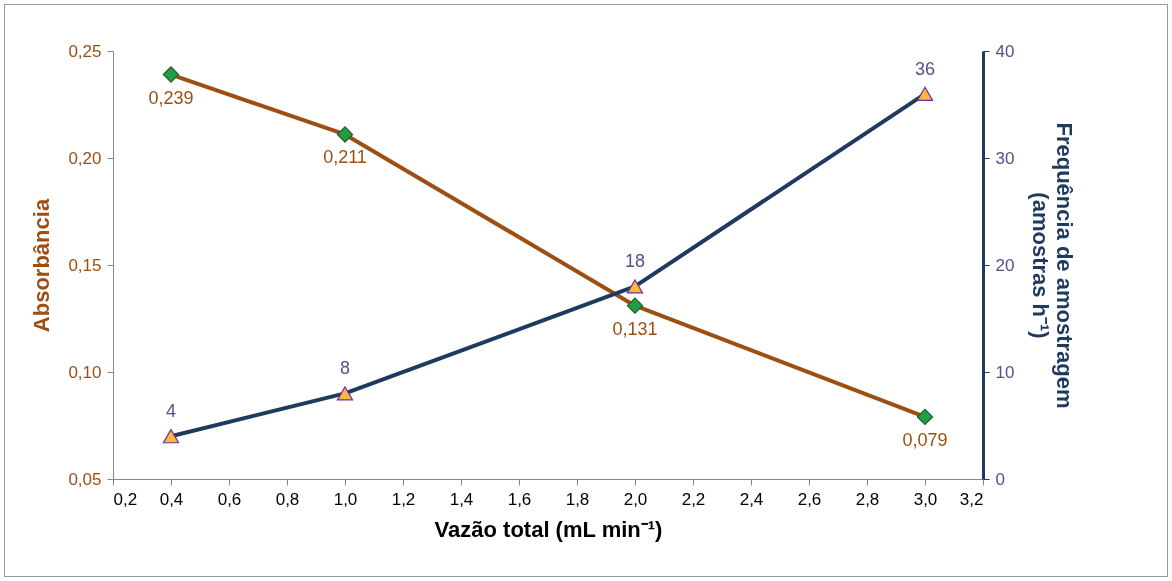 This screenshot has height=581, width=1172. Describe the element at coordinates (345, 368) in the screenshot. I see `data-label: 8` at that location.